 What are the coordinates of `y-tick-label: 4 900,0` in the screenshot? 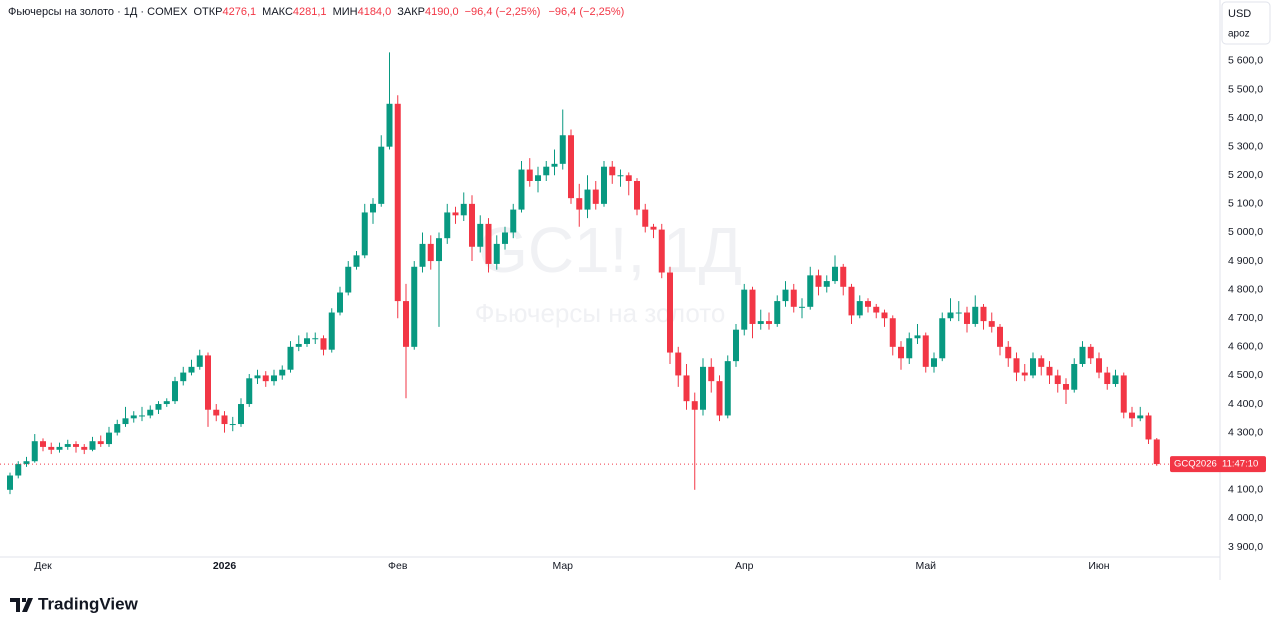 It's located at (1245, 261).